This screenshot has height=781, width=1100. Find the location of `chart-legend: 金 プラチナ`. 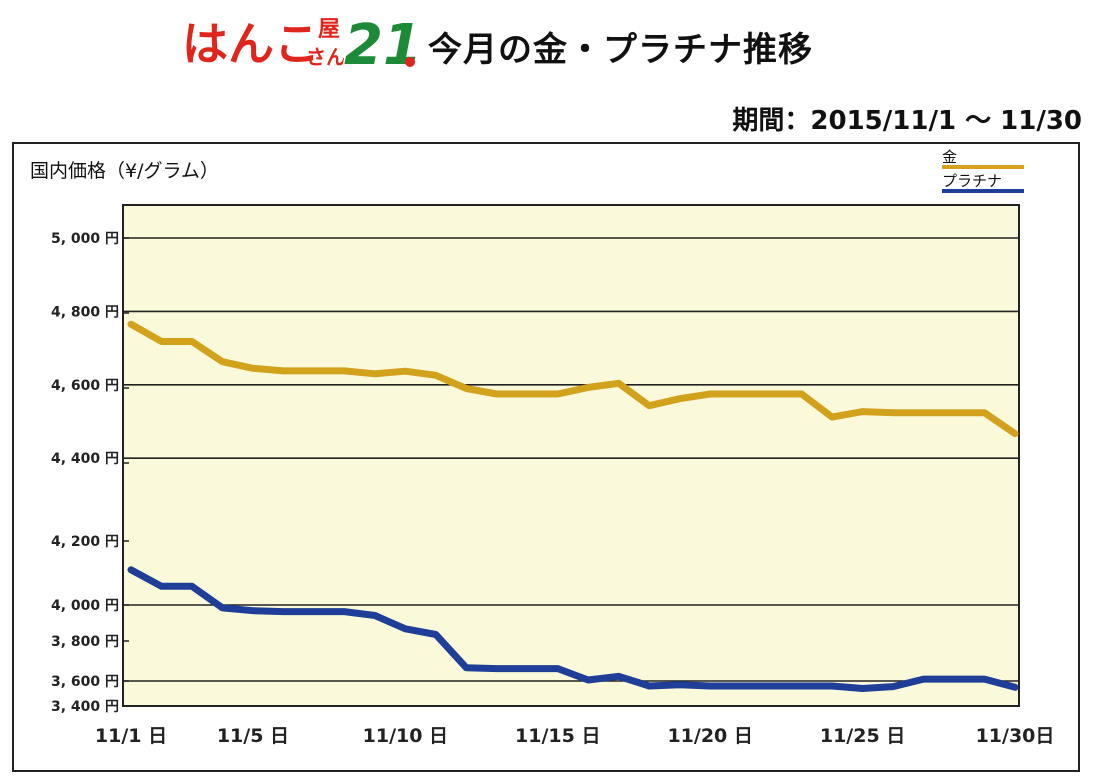

chart-legend: 金 プラチナ is located at coordinates (983, 172).